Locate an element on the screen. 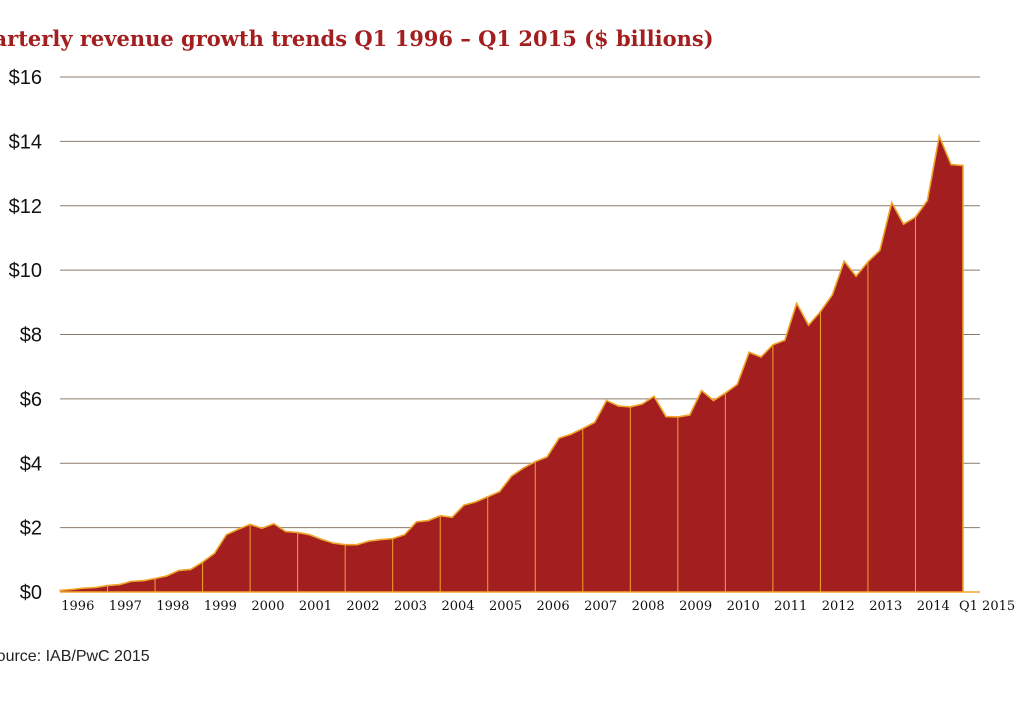 The image size is (1024, 704). x-tick-label: 2003 is located at coordinates (410, 606).